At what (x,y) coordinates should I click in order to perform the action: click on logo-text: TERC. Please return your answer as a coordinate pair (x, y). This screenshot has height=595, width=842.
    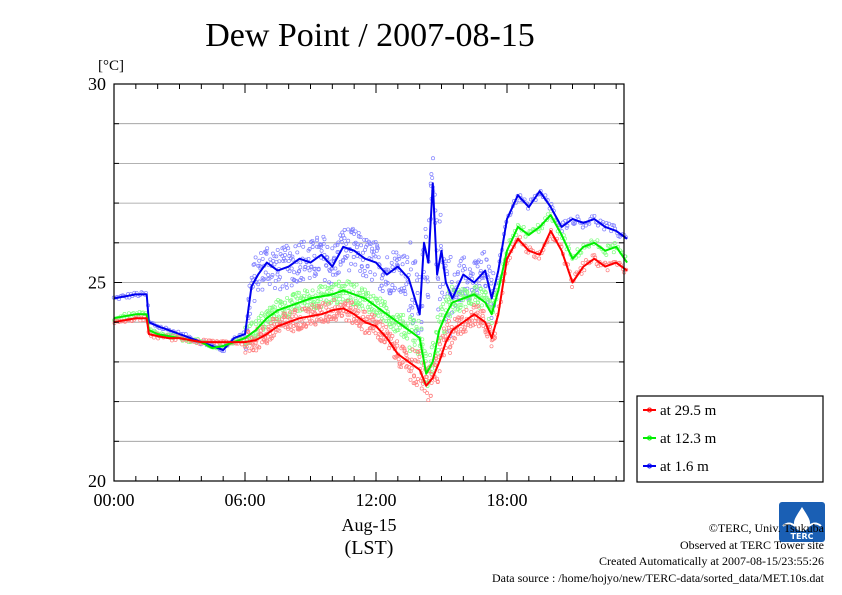
    Looking at the image, I should click on (802, 536).